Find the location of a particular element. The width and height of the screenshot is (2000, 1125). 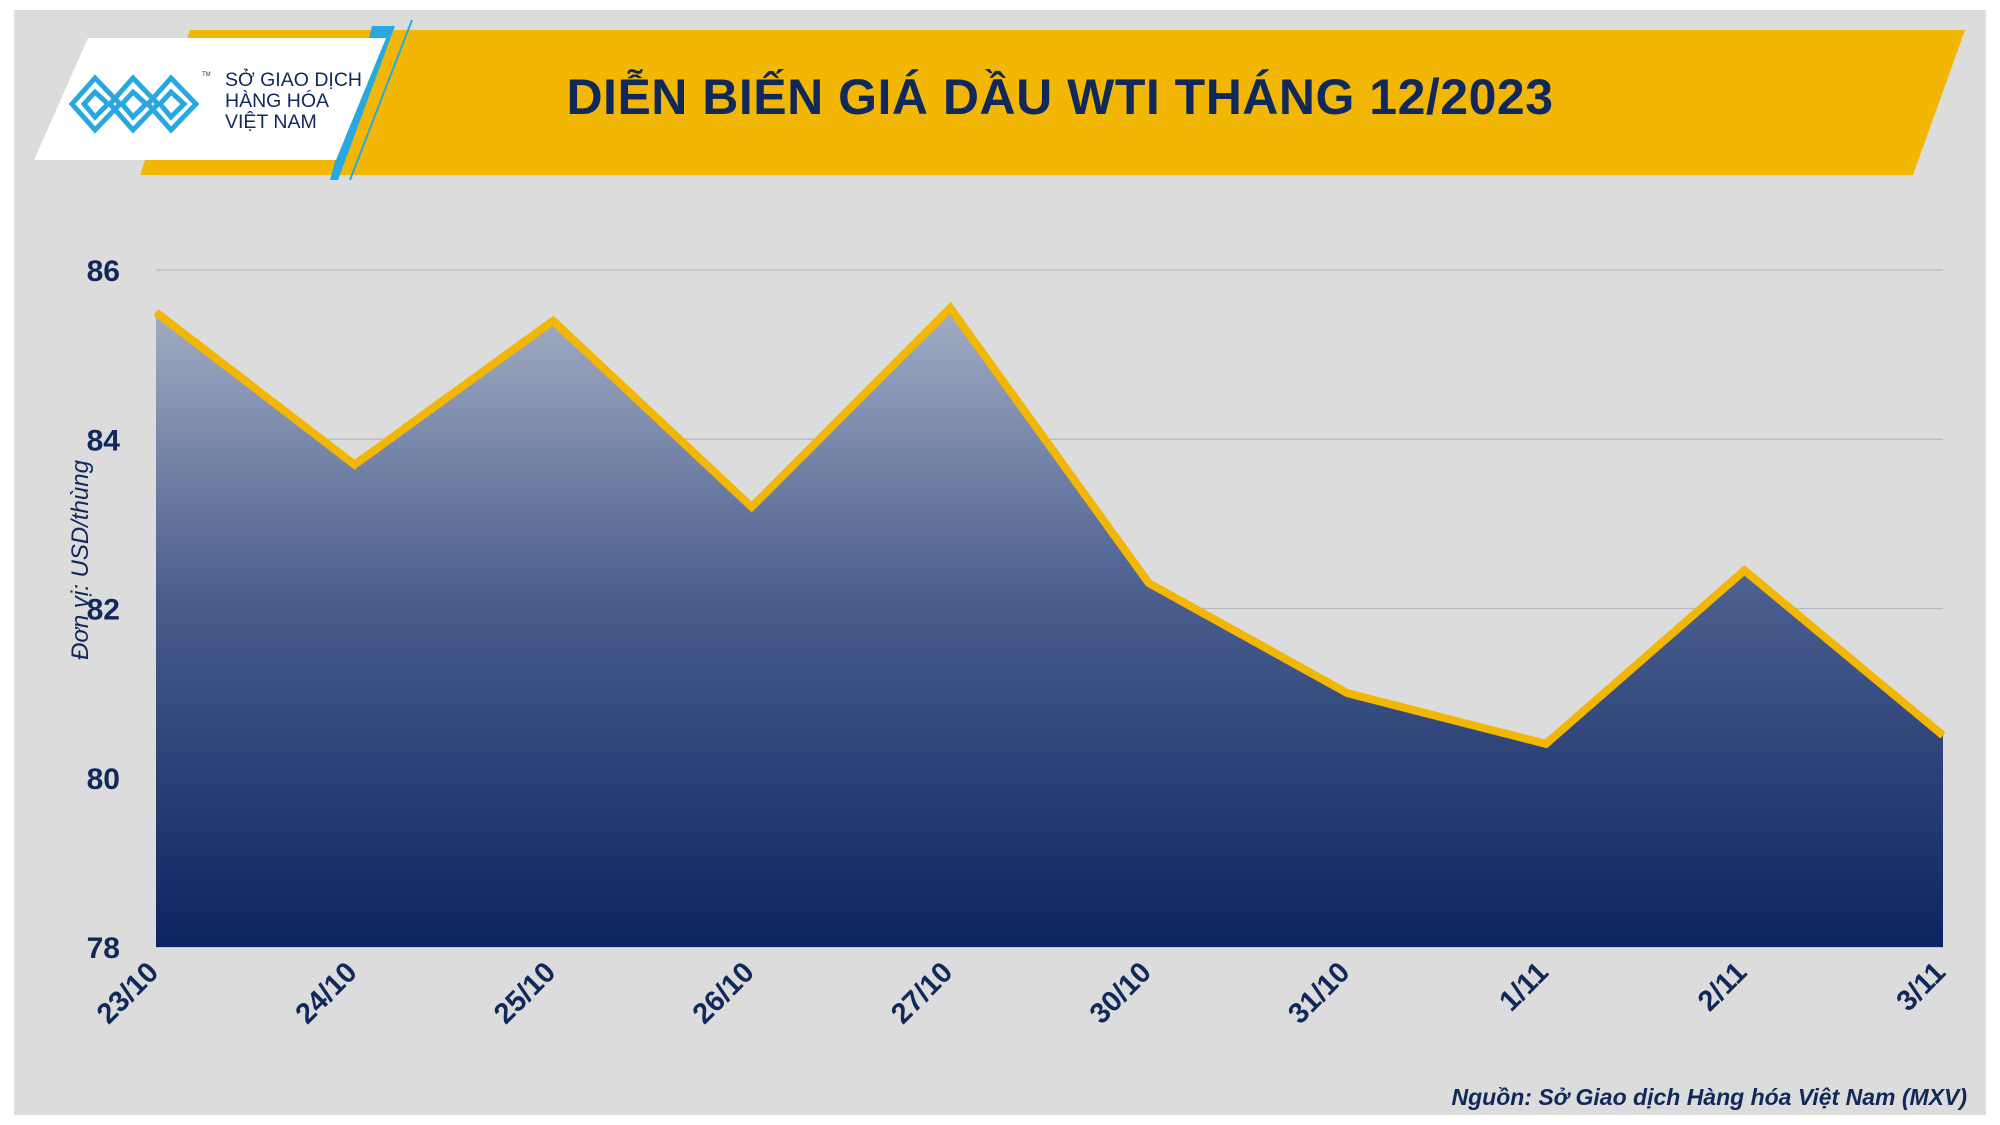

x-tick-label: 30/10 is located at coordinates (1121, 993).